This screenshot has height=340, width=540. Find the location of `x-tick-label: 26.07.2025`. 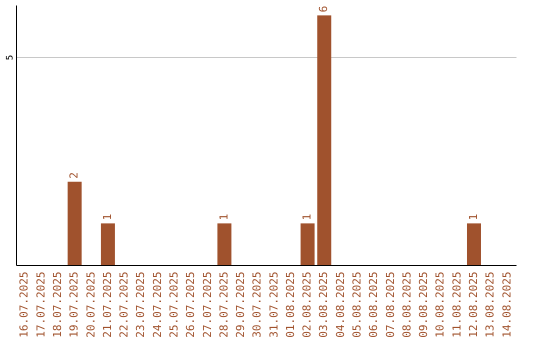

x-tick-label: 26.07.2025 is located at coordinates (191, 305).